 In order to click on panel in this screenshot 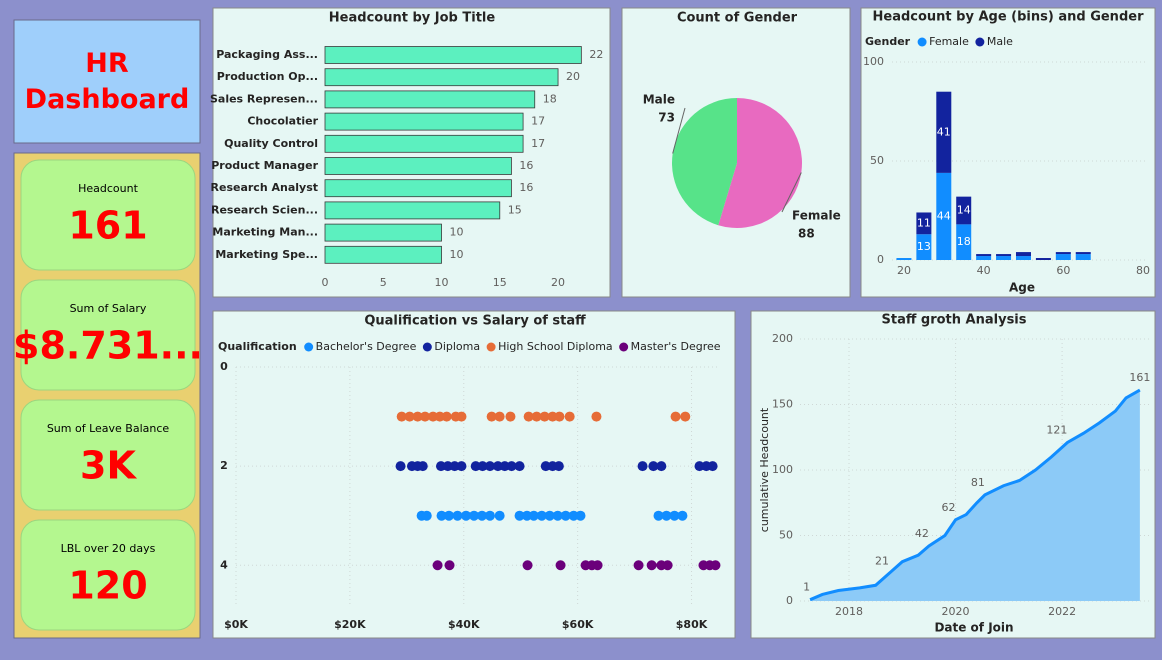, I will do `click(1008, 152)`.